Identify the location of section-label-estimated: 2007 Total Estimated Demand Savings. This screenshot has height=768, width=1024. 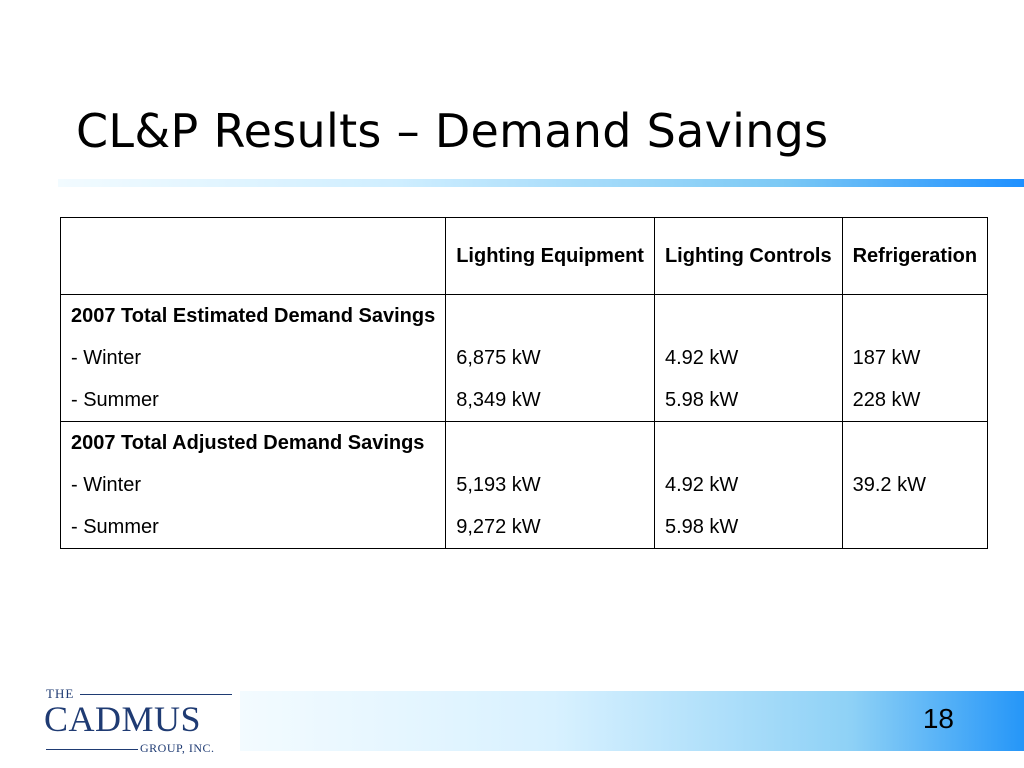
(253, 315).